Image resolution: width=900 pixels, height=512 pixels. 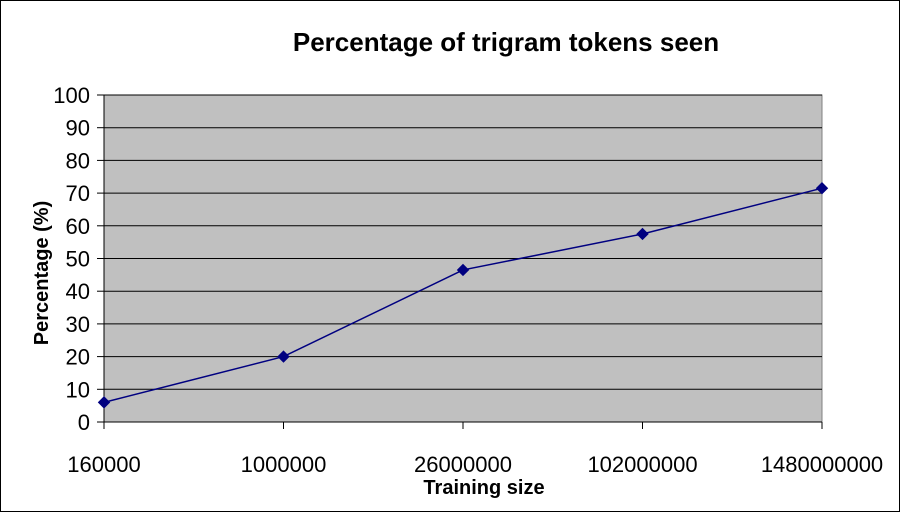 What do you see at coordinates (463, 464) in the screenshot?
I see `x-tick-label: 26000000` at bounding box center [463, 464].